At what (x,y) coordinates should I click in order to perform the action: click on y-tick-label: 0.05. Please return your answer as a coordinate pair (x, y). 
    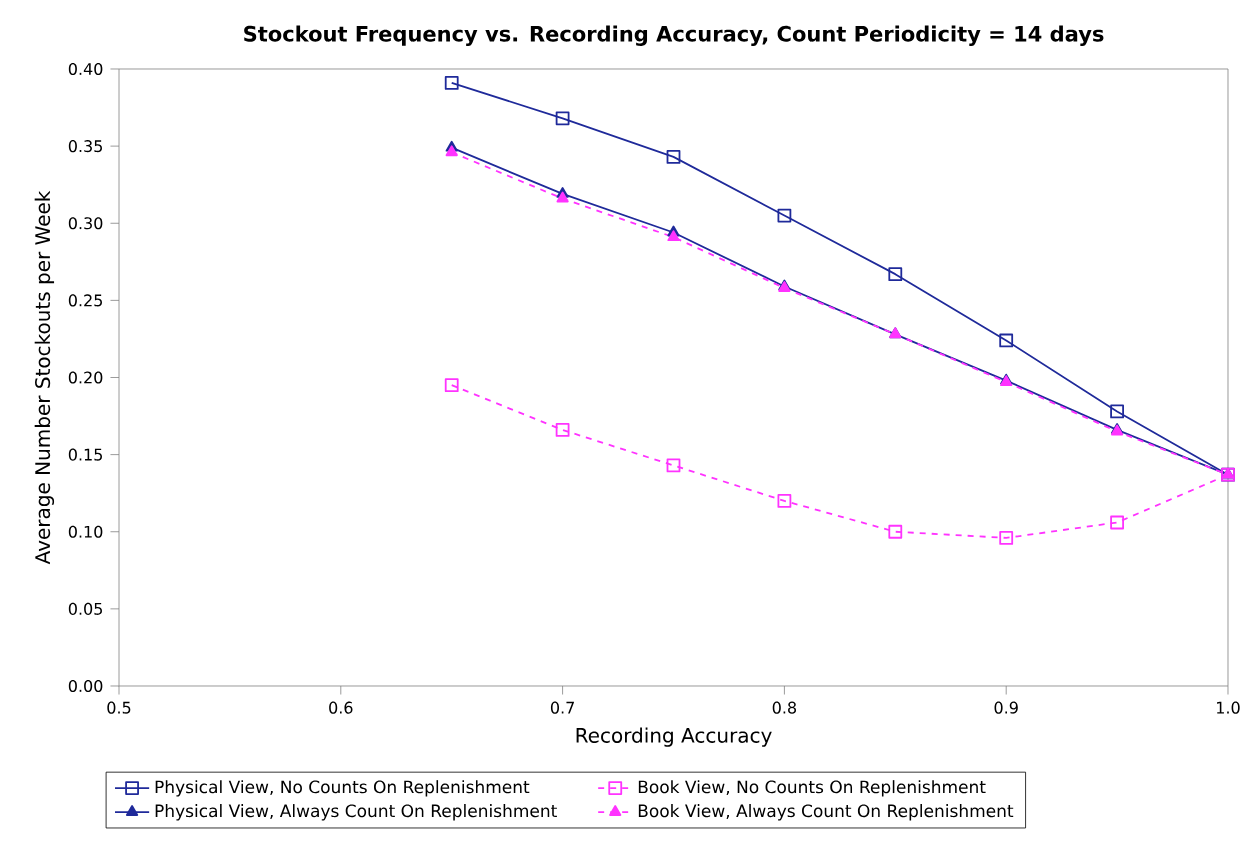
    Looking at the image, I should click on (85, 608).